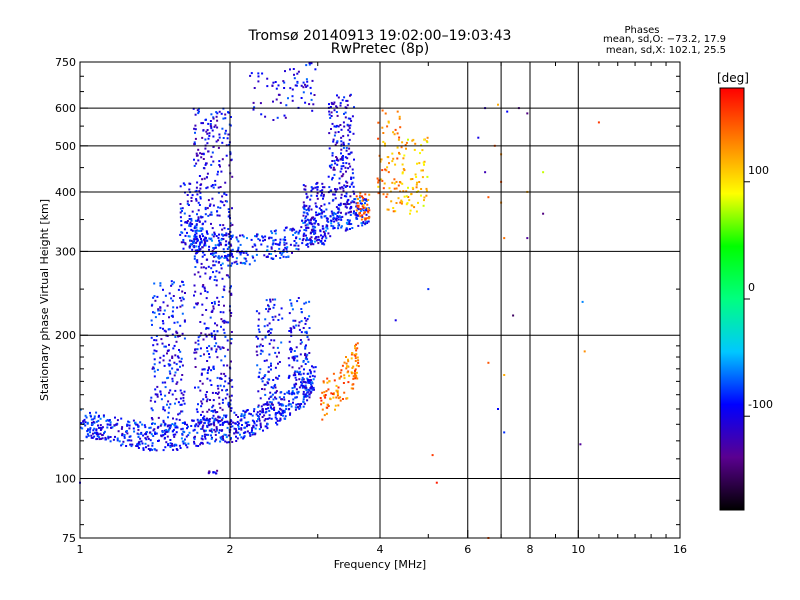 The width and height of the screenshot is (800, 600). I want to click on y-tick-label: 75, so click(69, 538).